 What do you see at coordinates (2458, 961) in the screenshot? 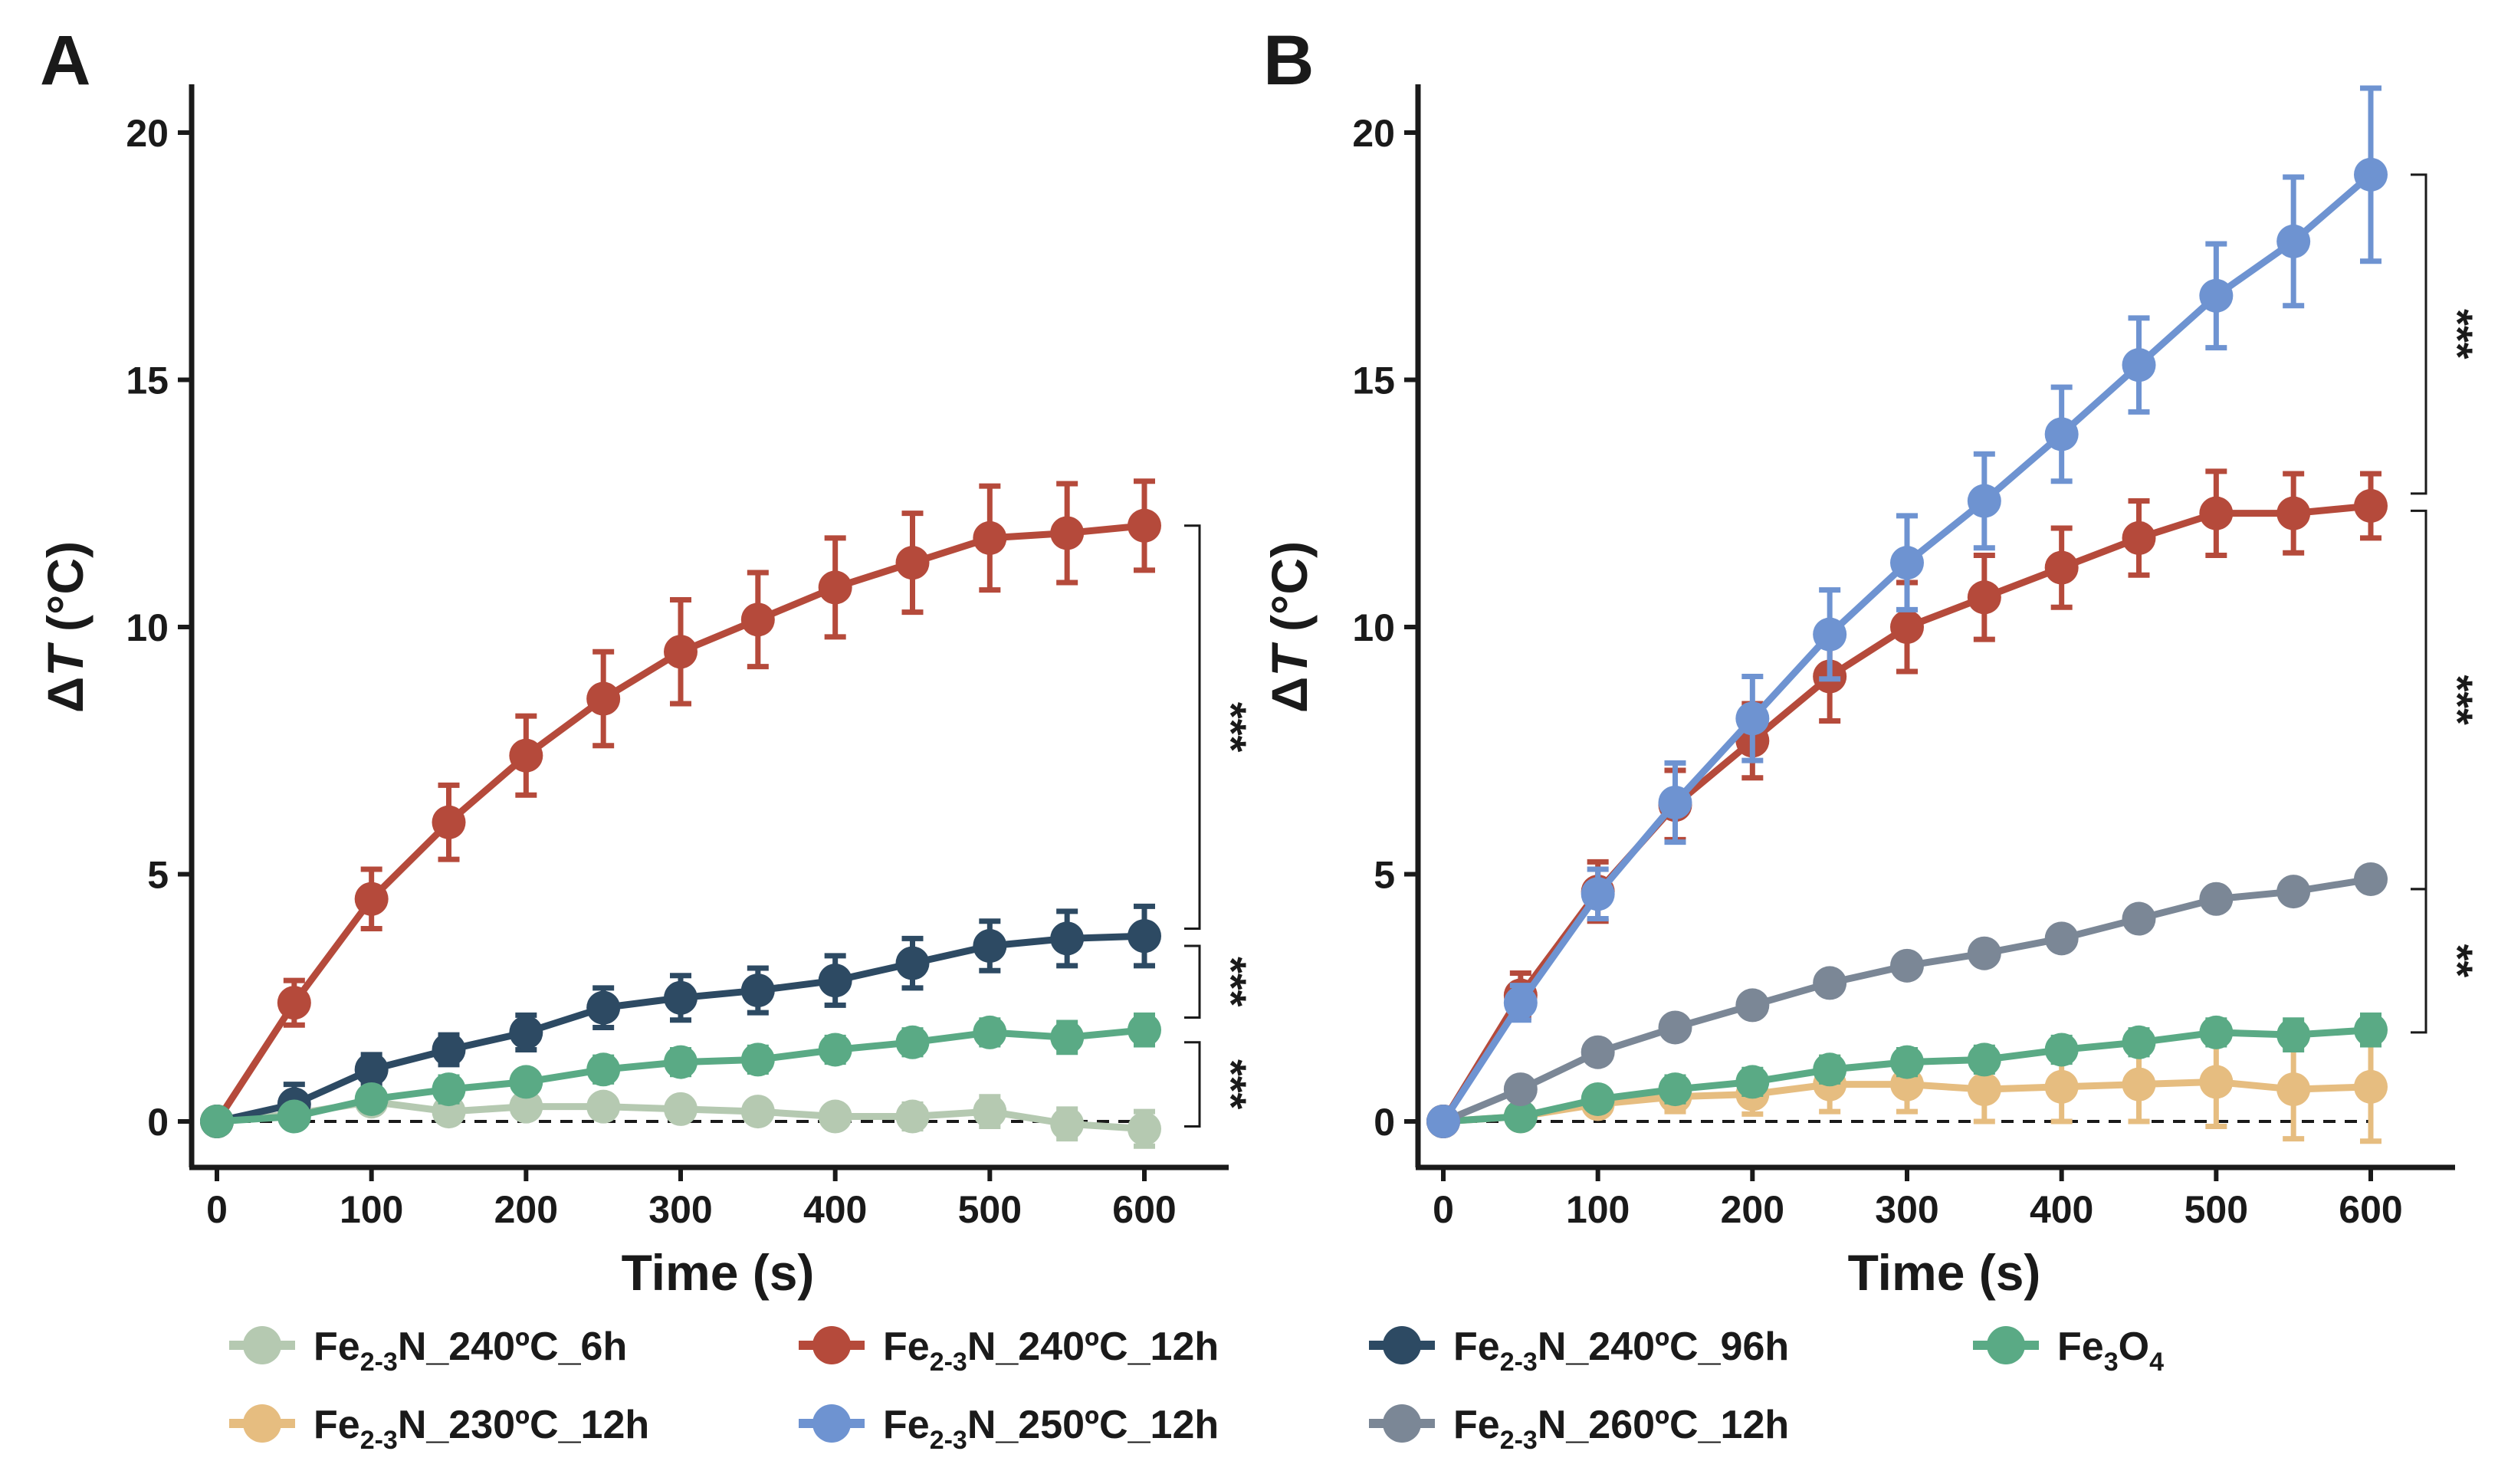
I see `bracket-label-group: **` at bounding box center [2458, 961].